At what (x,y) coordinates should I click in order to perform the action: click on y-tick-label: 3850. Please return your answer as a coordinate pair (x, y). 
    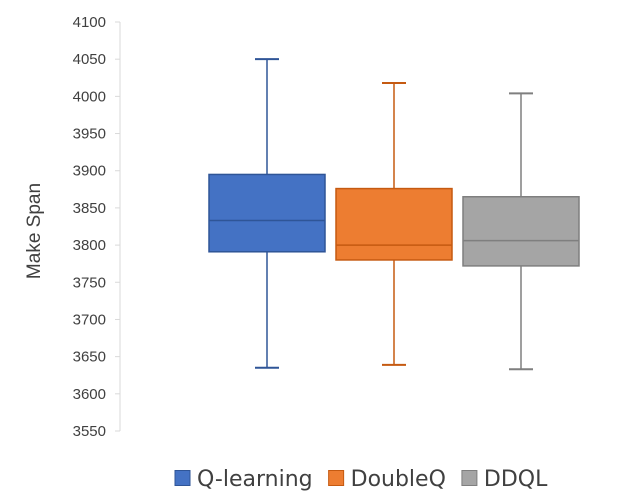
    Looking at the image, I should click on (89, 208).